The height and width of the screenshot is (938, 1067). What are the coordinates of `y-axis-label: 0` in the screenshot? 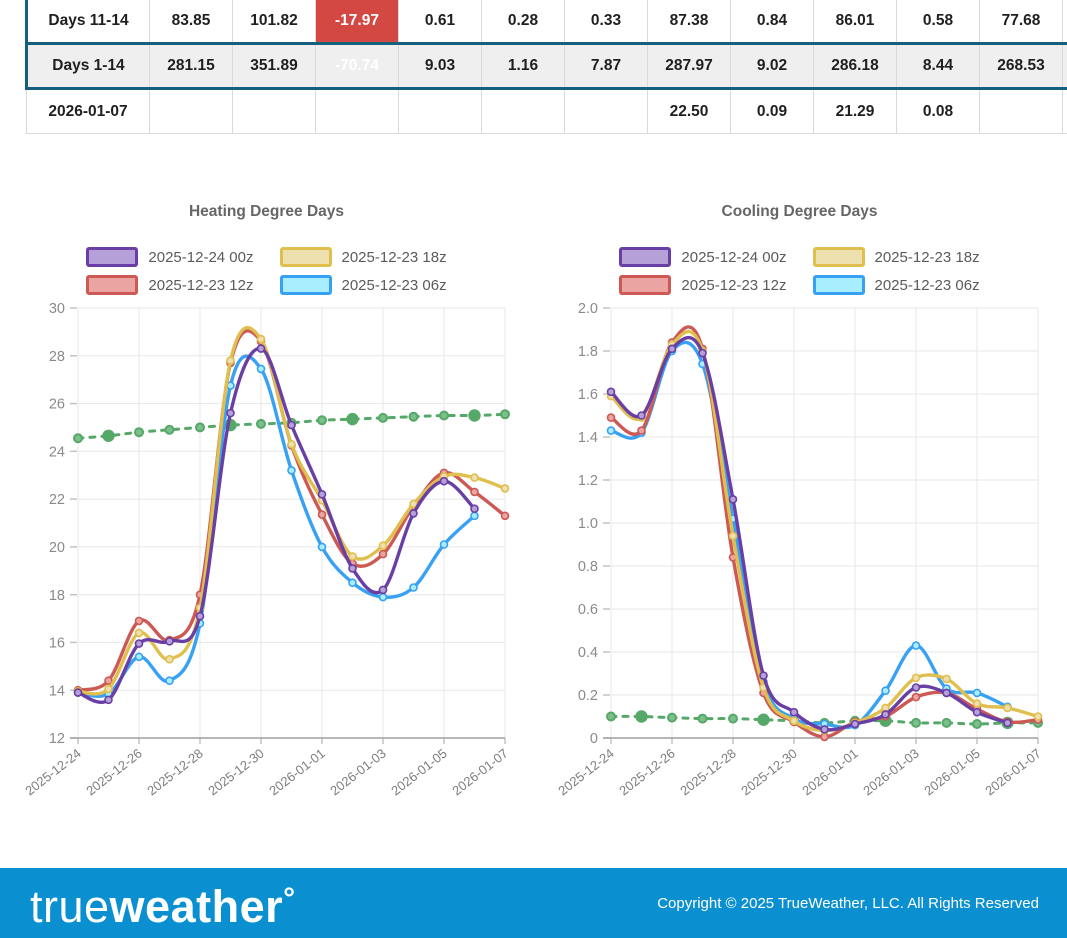 It's located at (594, 739).